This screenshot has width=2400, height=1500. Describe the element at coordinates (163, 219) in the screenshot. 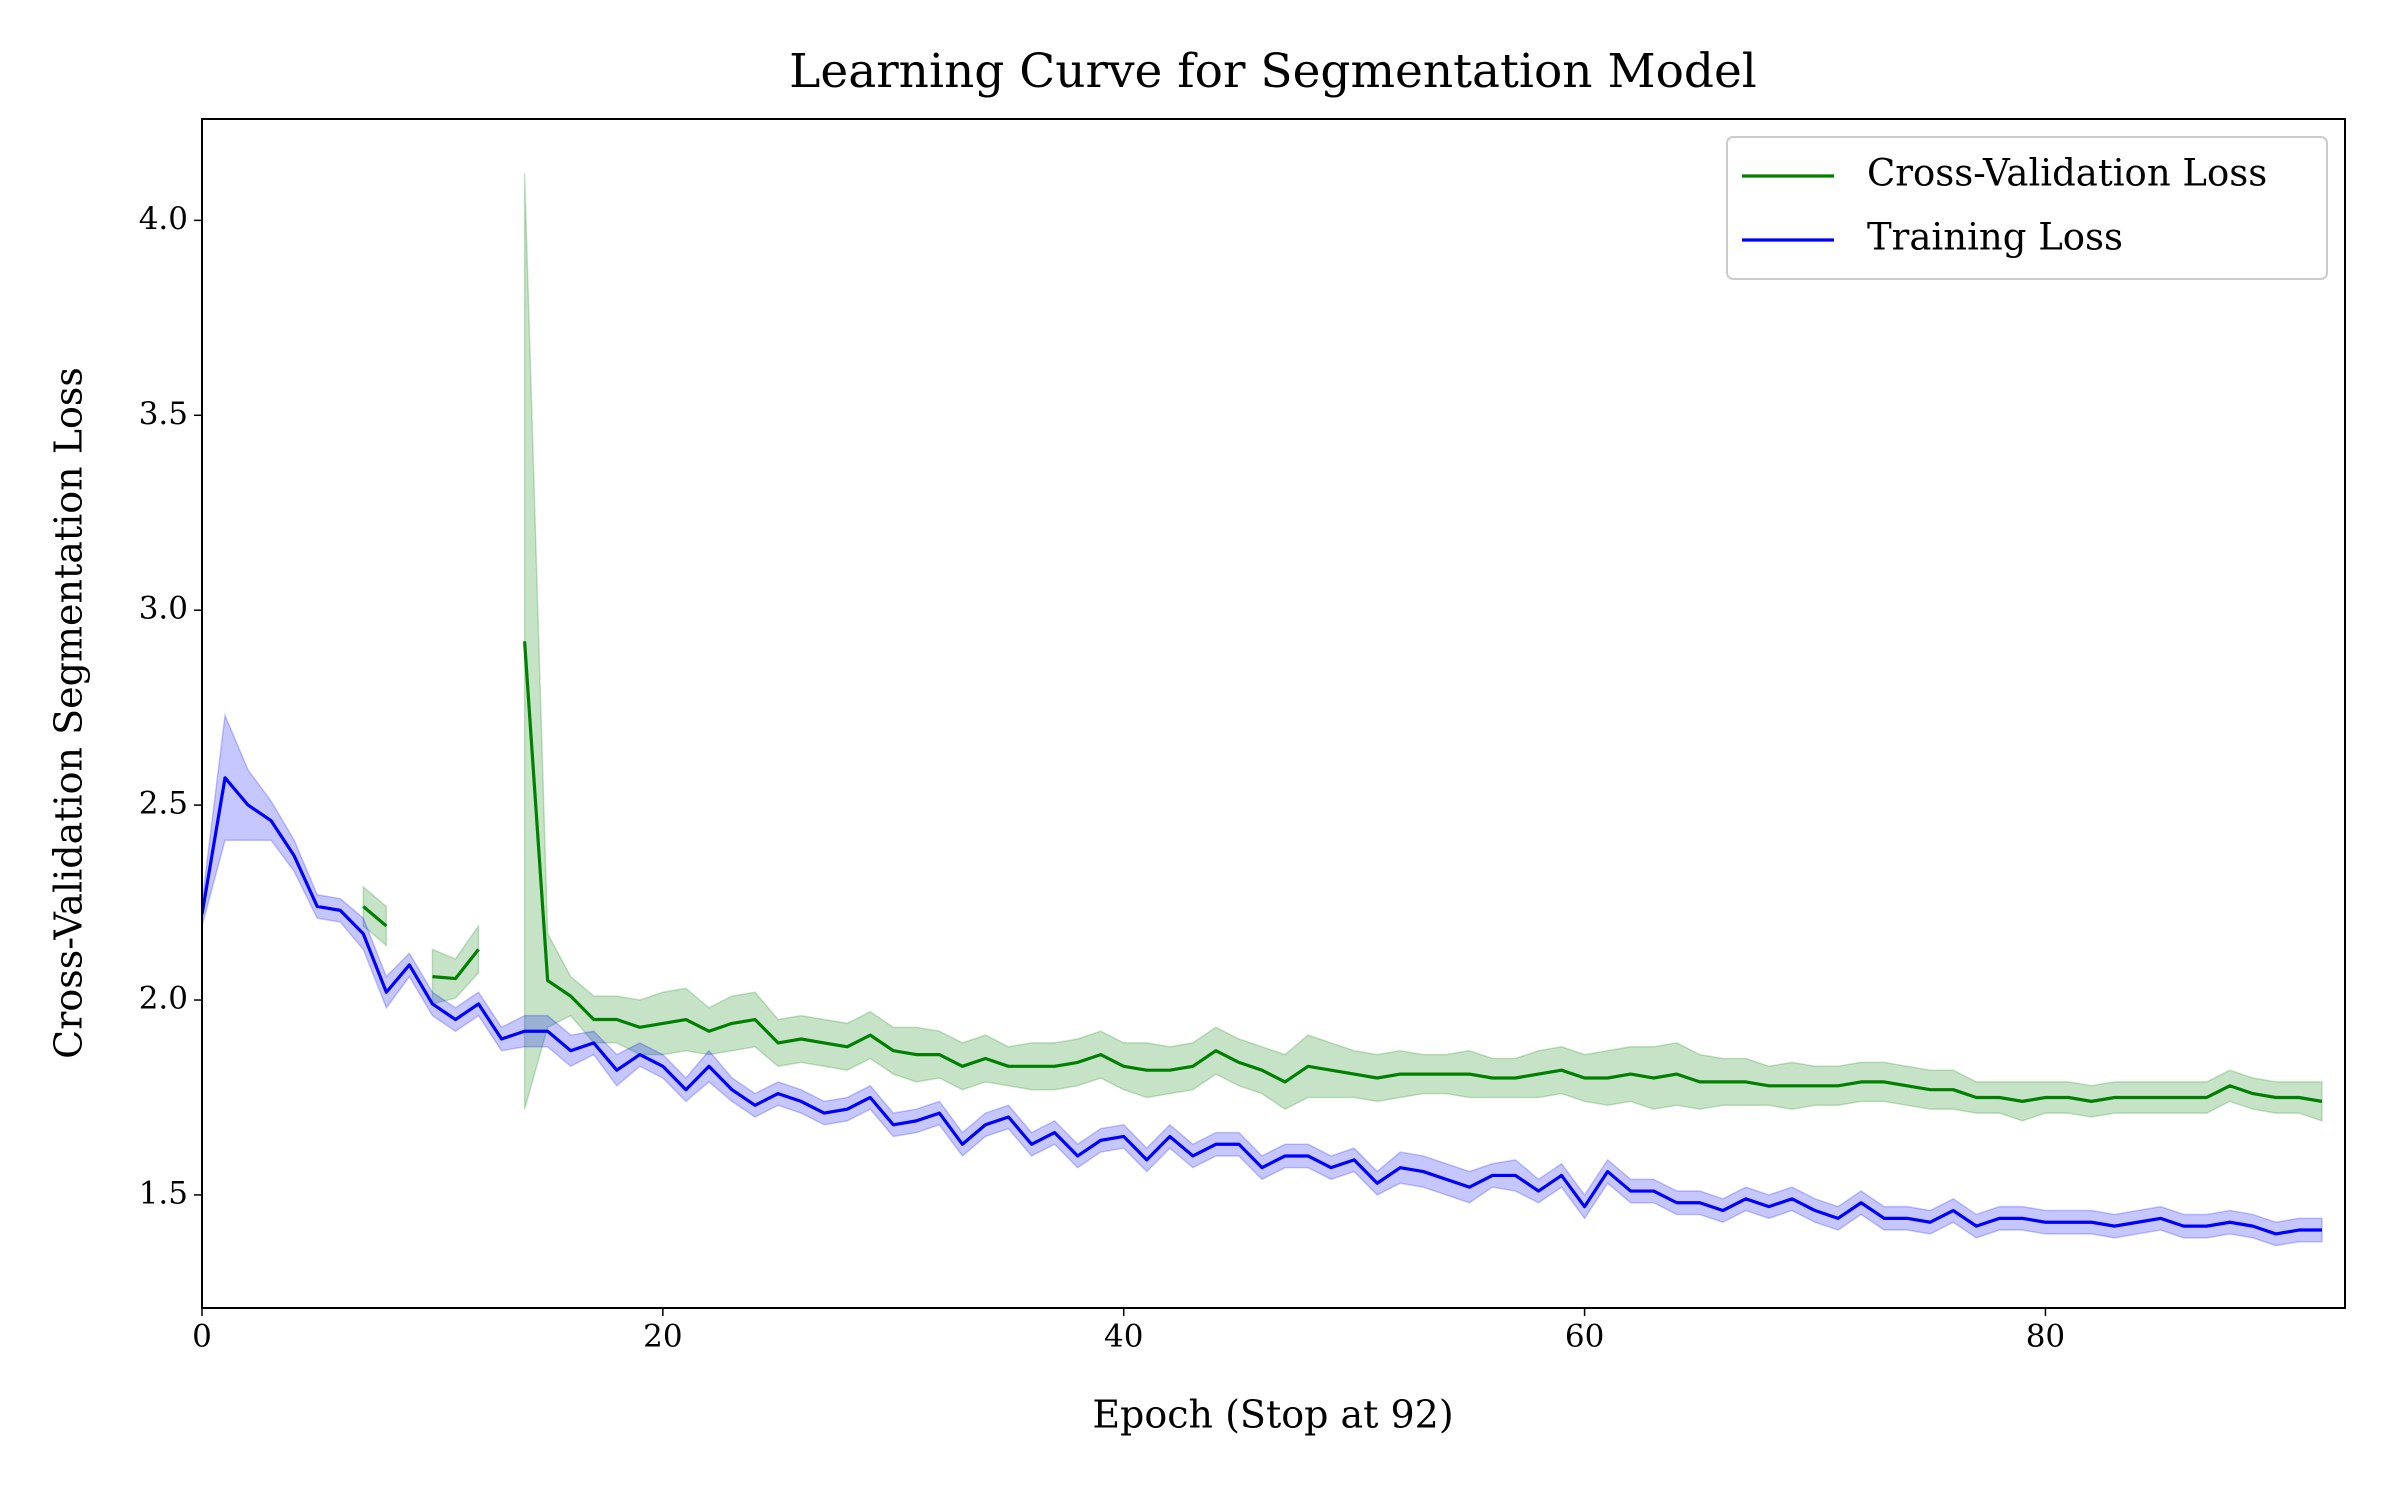

I see `y-tick-label: 4.0` at that location.